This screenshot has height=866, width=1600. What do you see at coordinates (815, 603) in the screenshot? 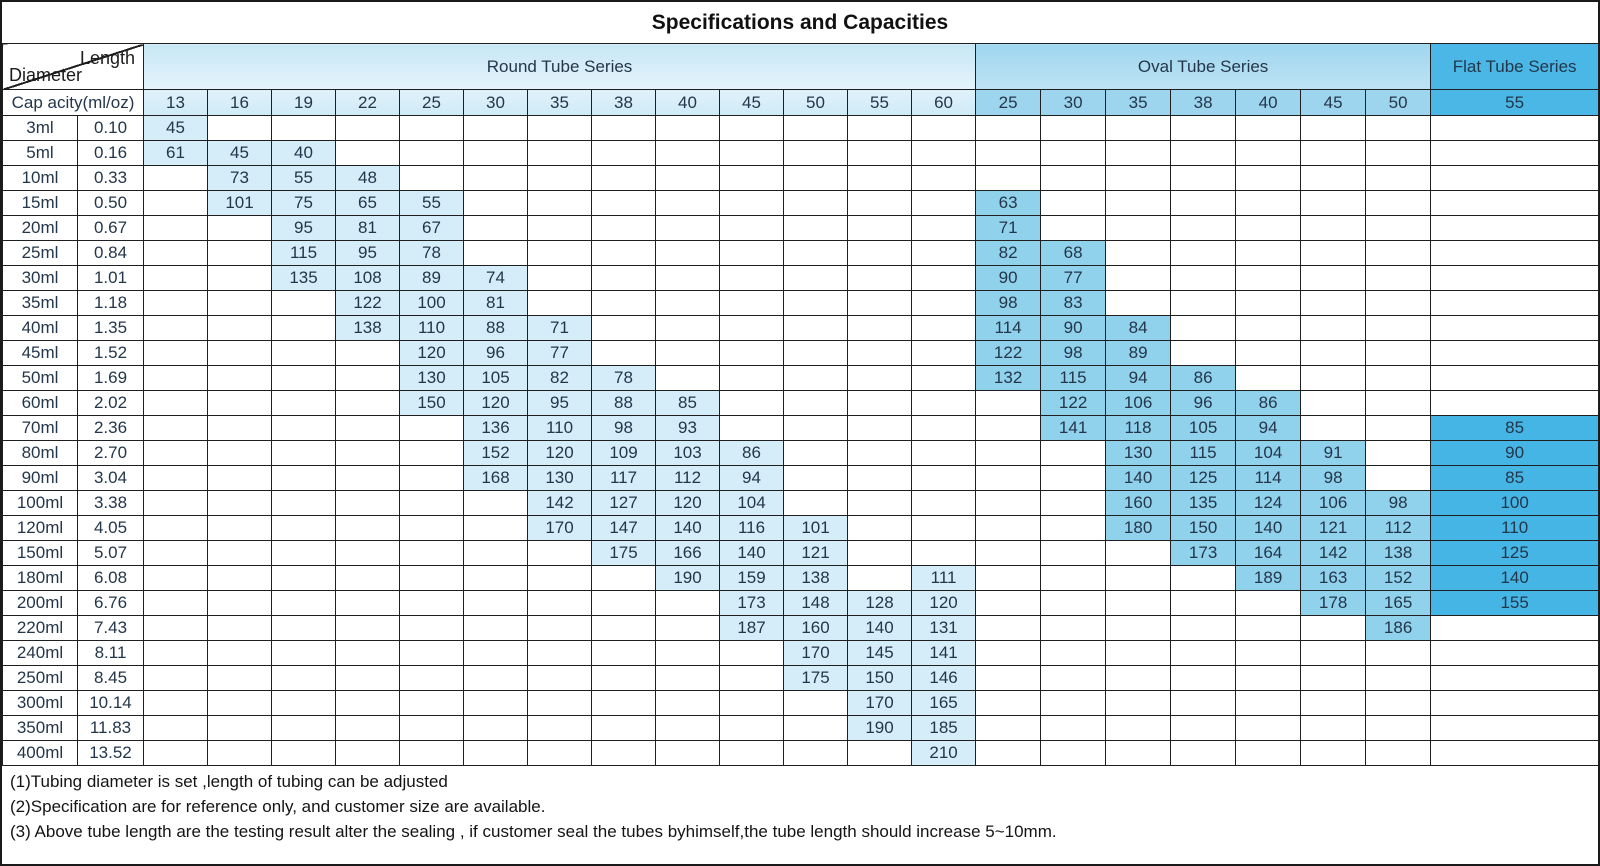
I see `round-length-cell: 148` at bounding box center [815, 603].